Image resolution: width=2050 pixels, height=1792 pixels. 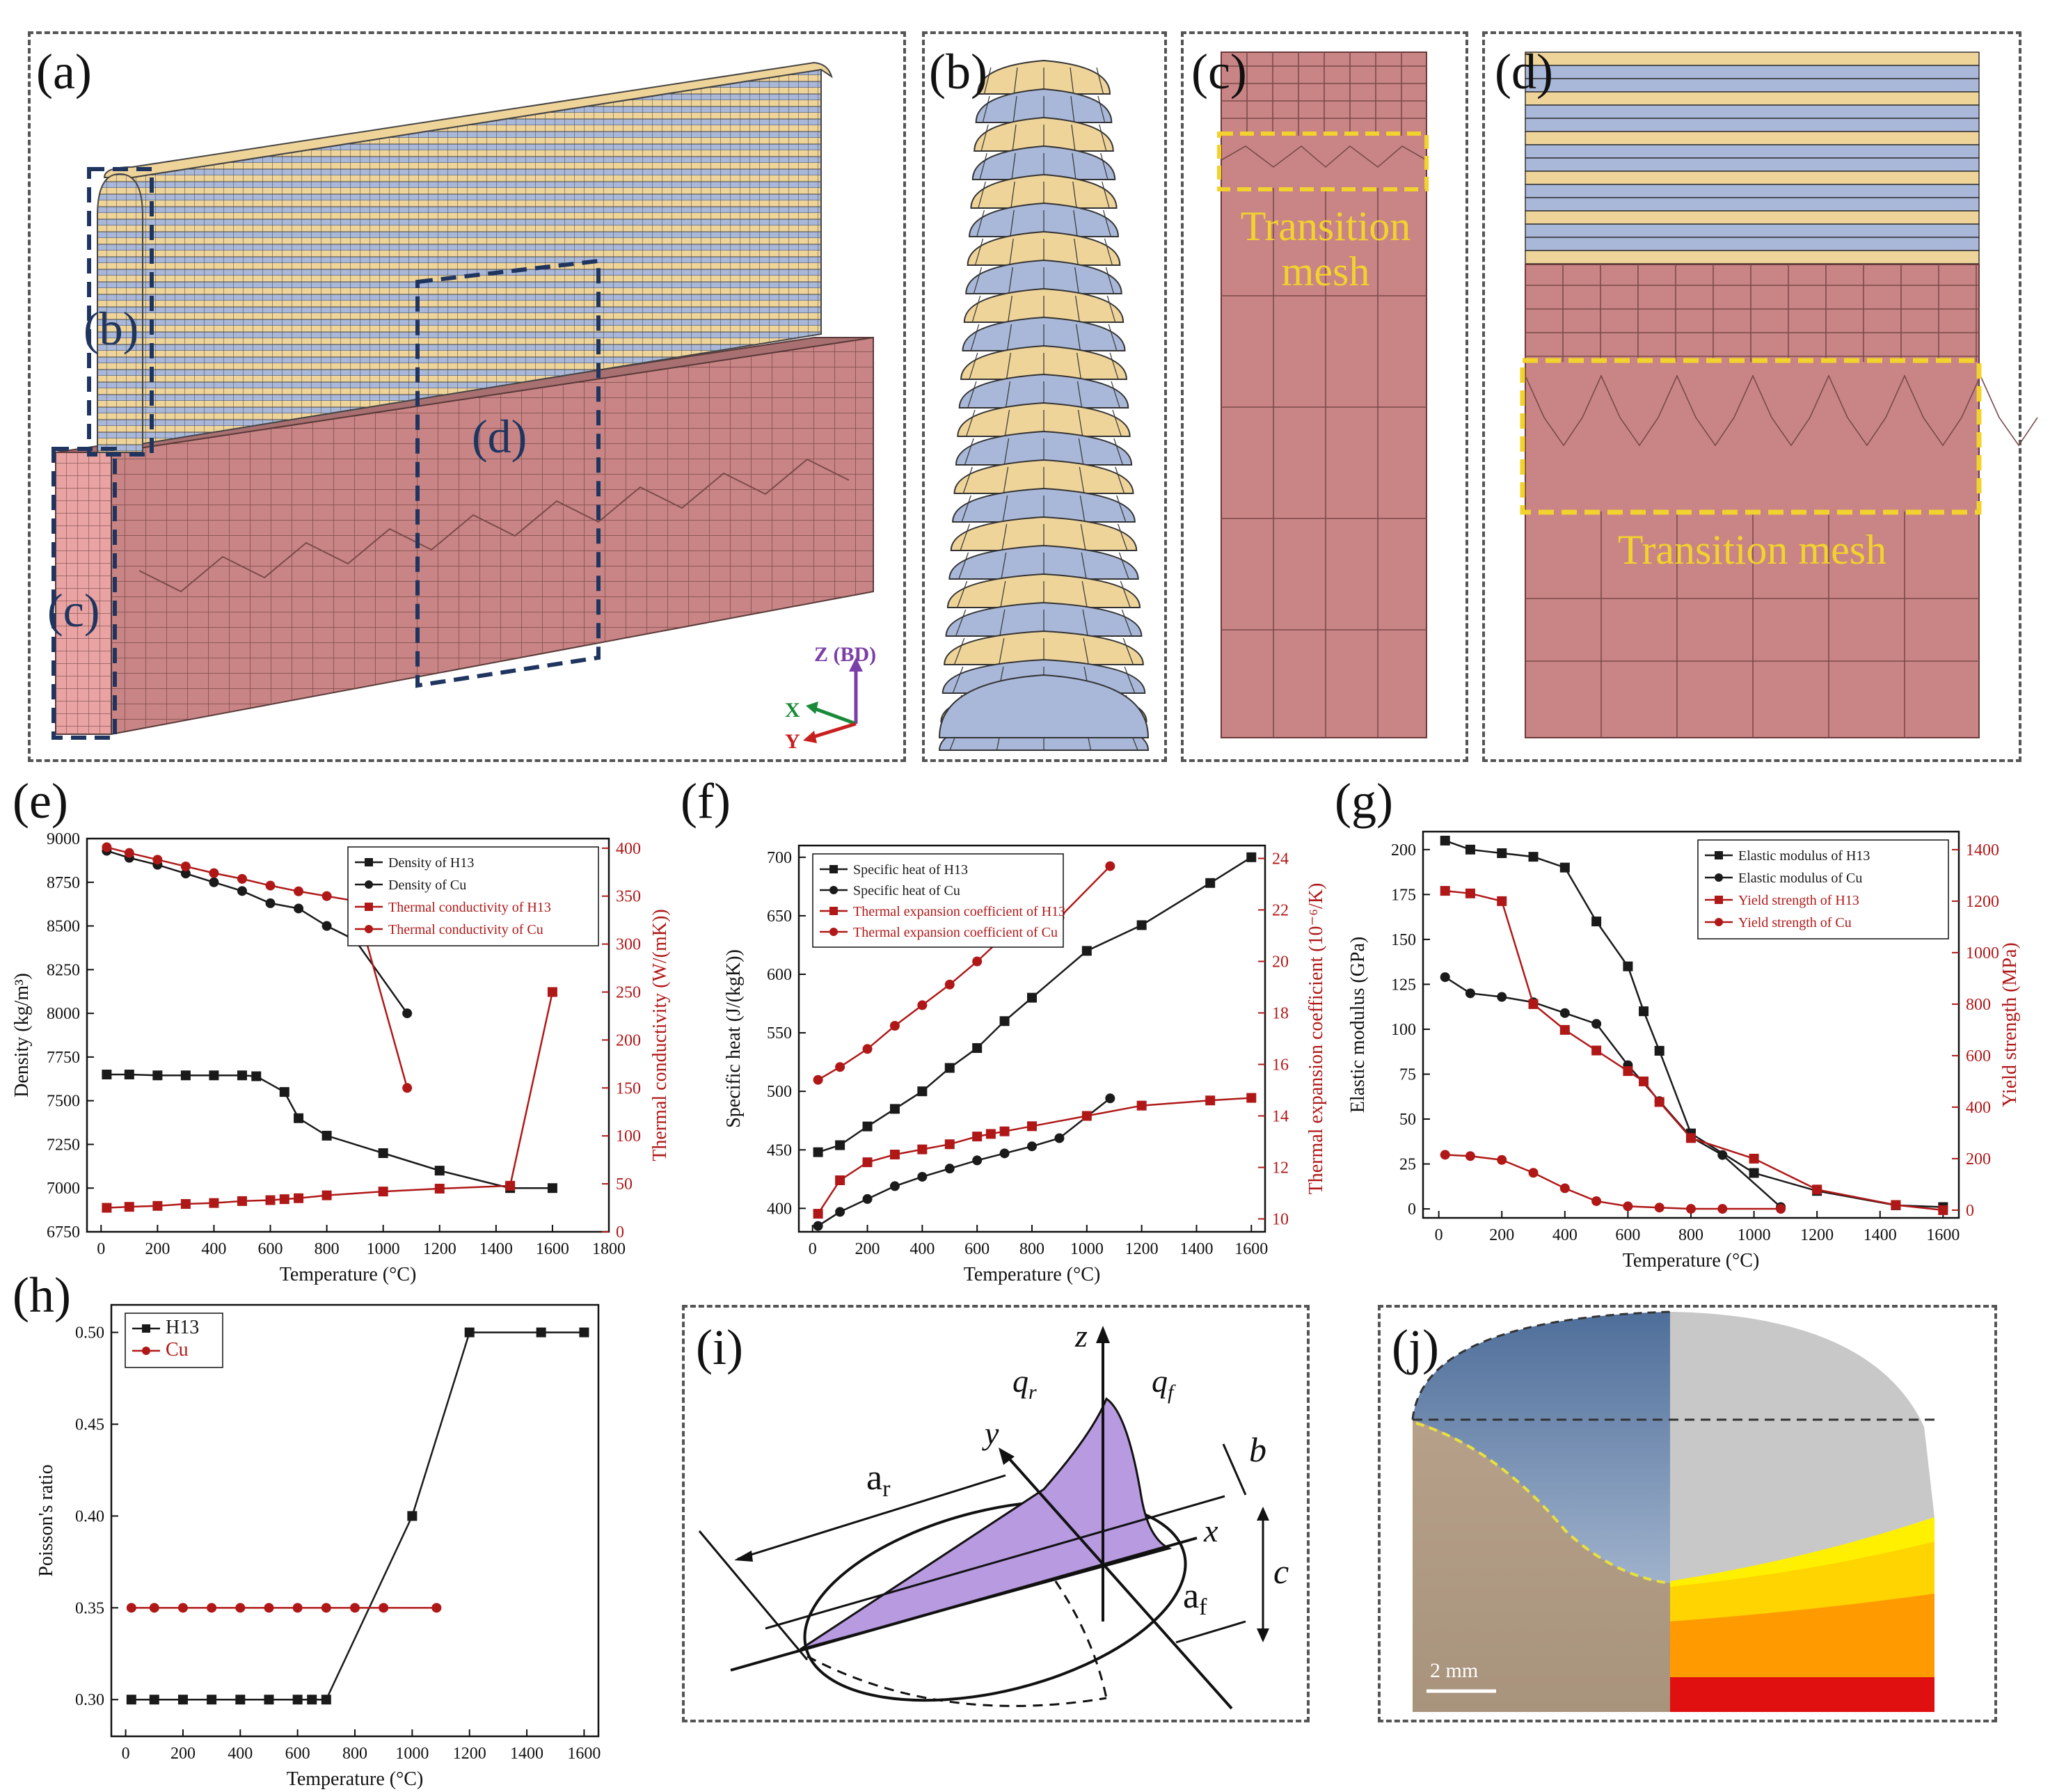 I want to click on panel-h-label: (h), so click(x=42, y=1295).